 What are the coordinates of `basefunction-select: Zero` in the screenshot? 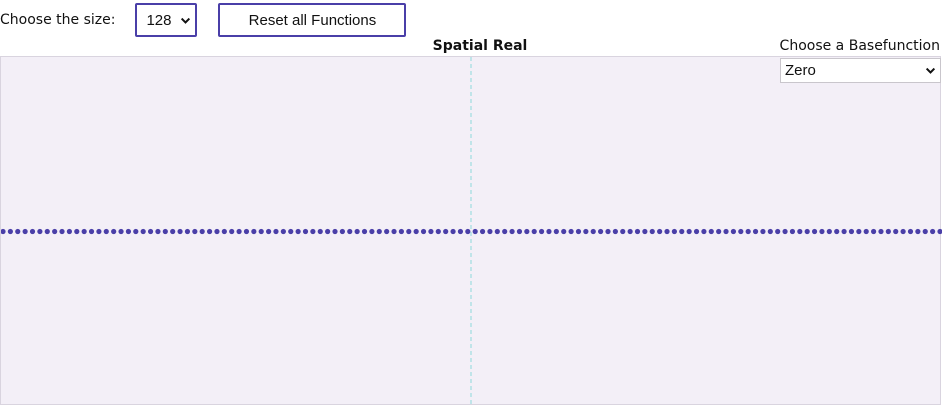 It's located at (860, 70).